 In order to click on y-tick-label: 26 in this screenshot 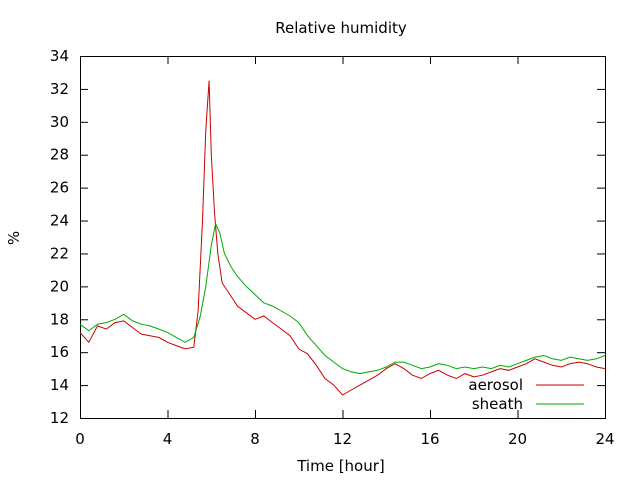, I will do `click(59, 188)`.